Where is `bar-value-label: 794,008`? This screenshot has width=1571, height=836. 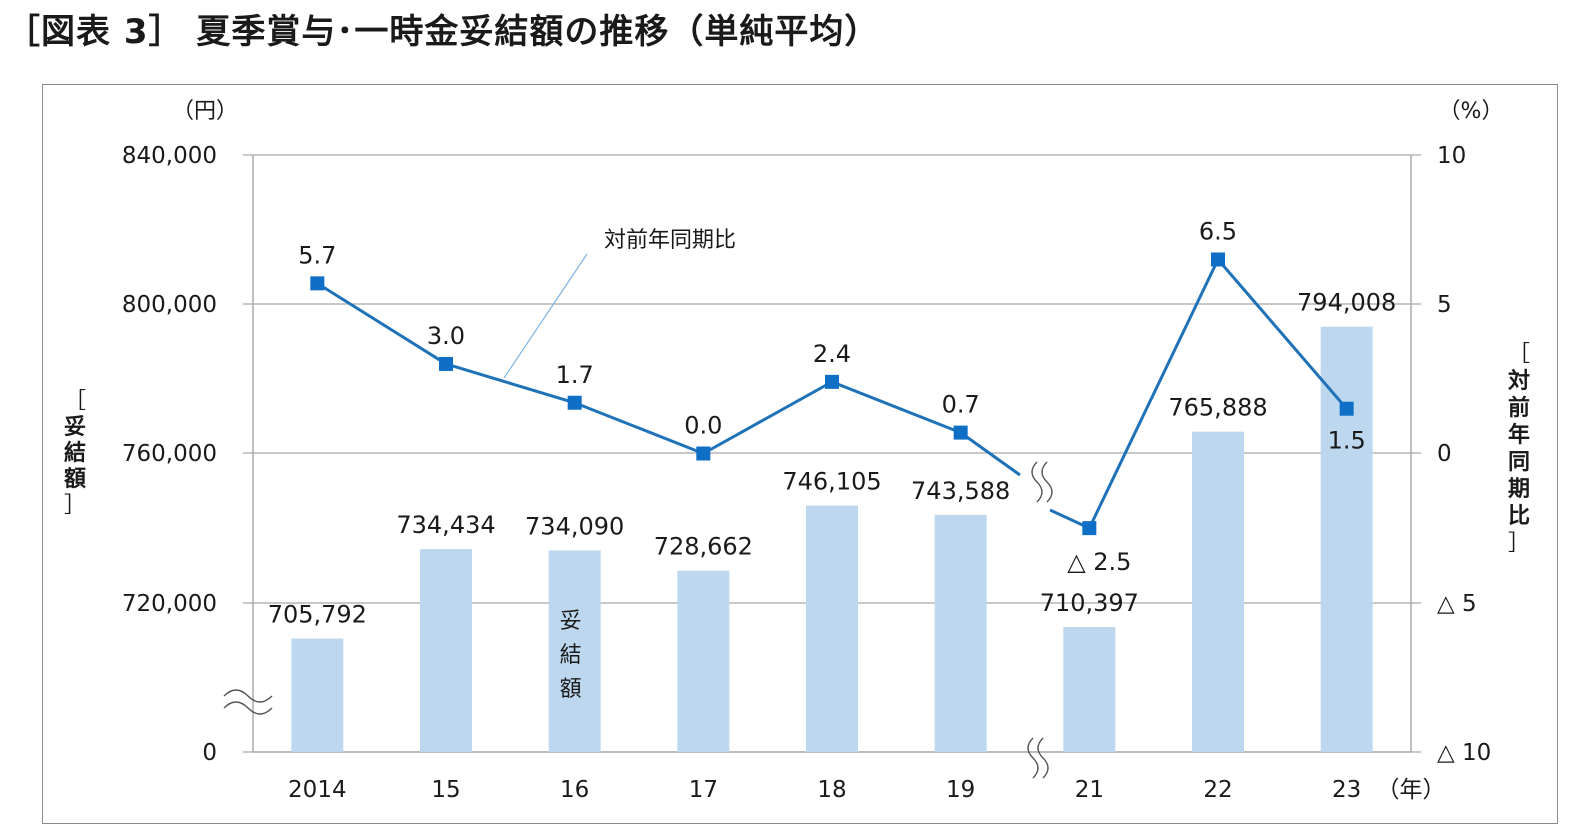 bar-value-label: 794,008 is located at coordinates (1346, 303).